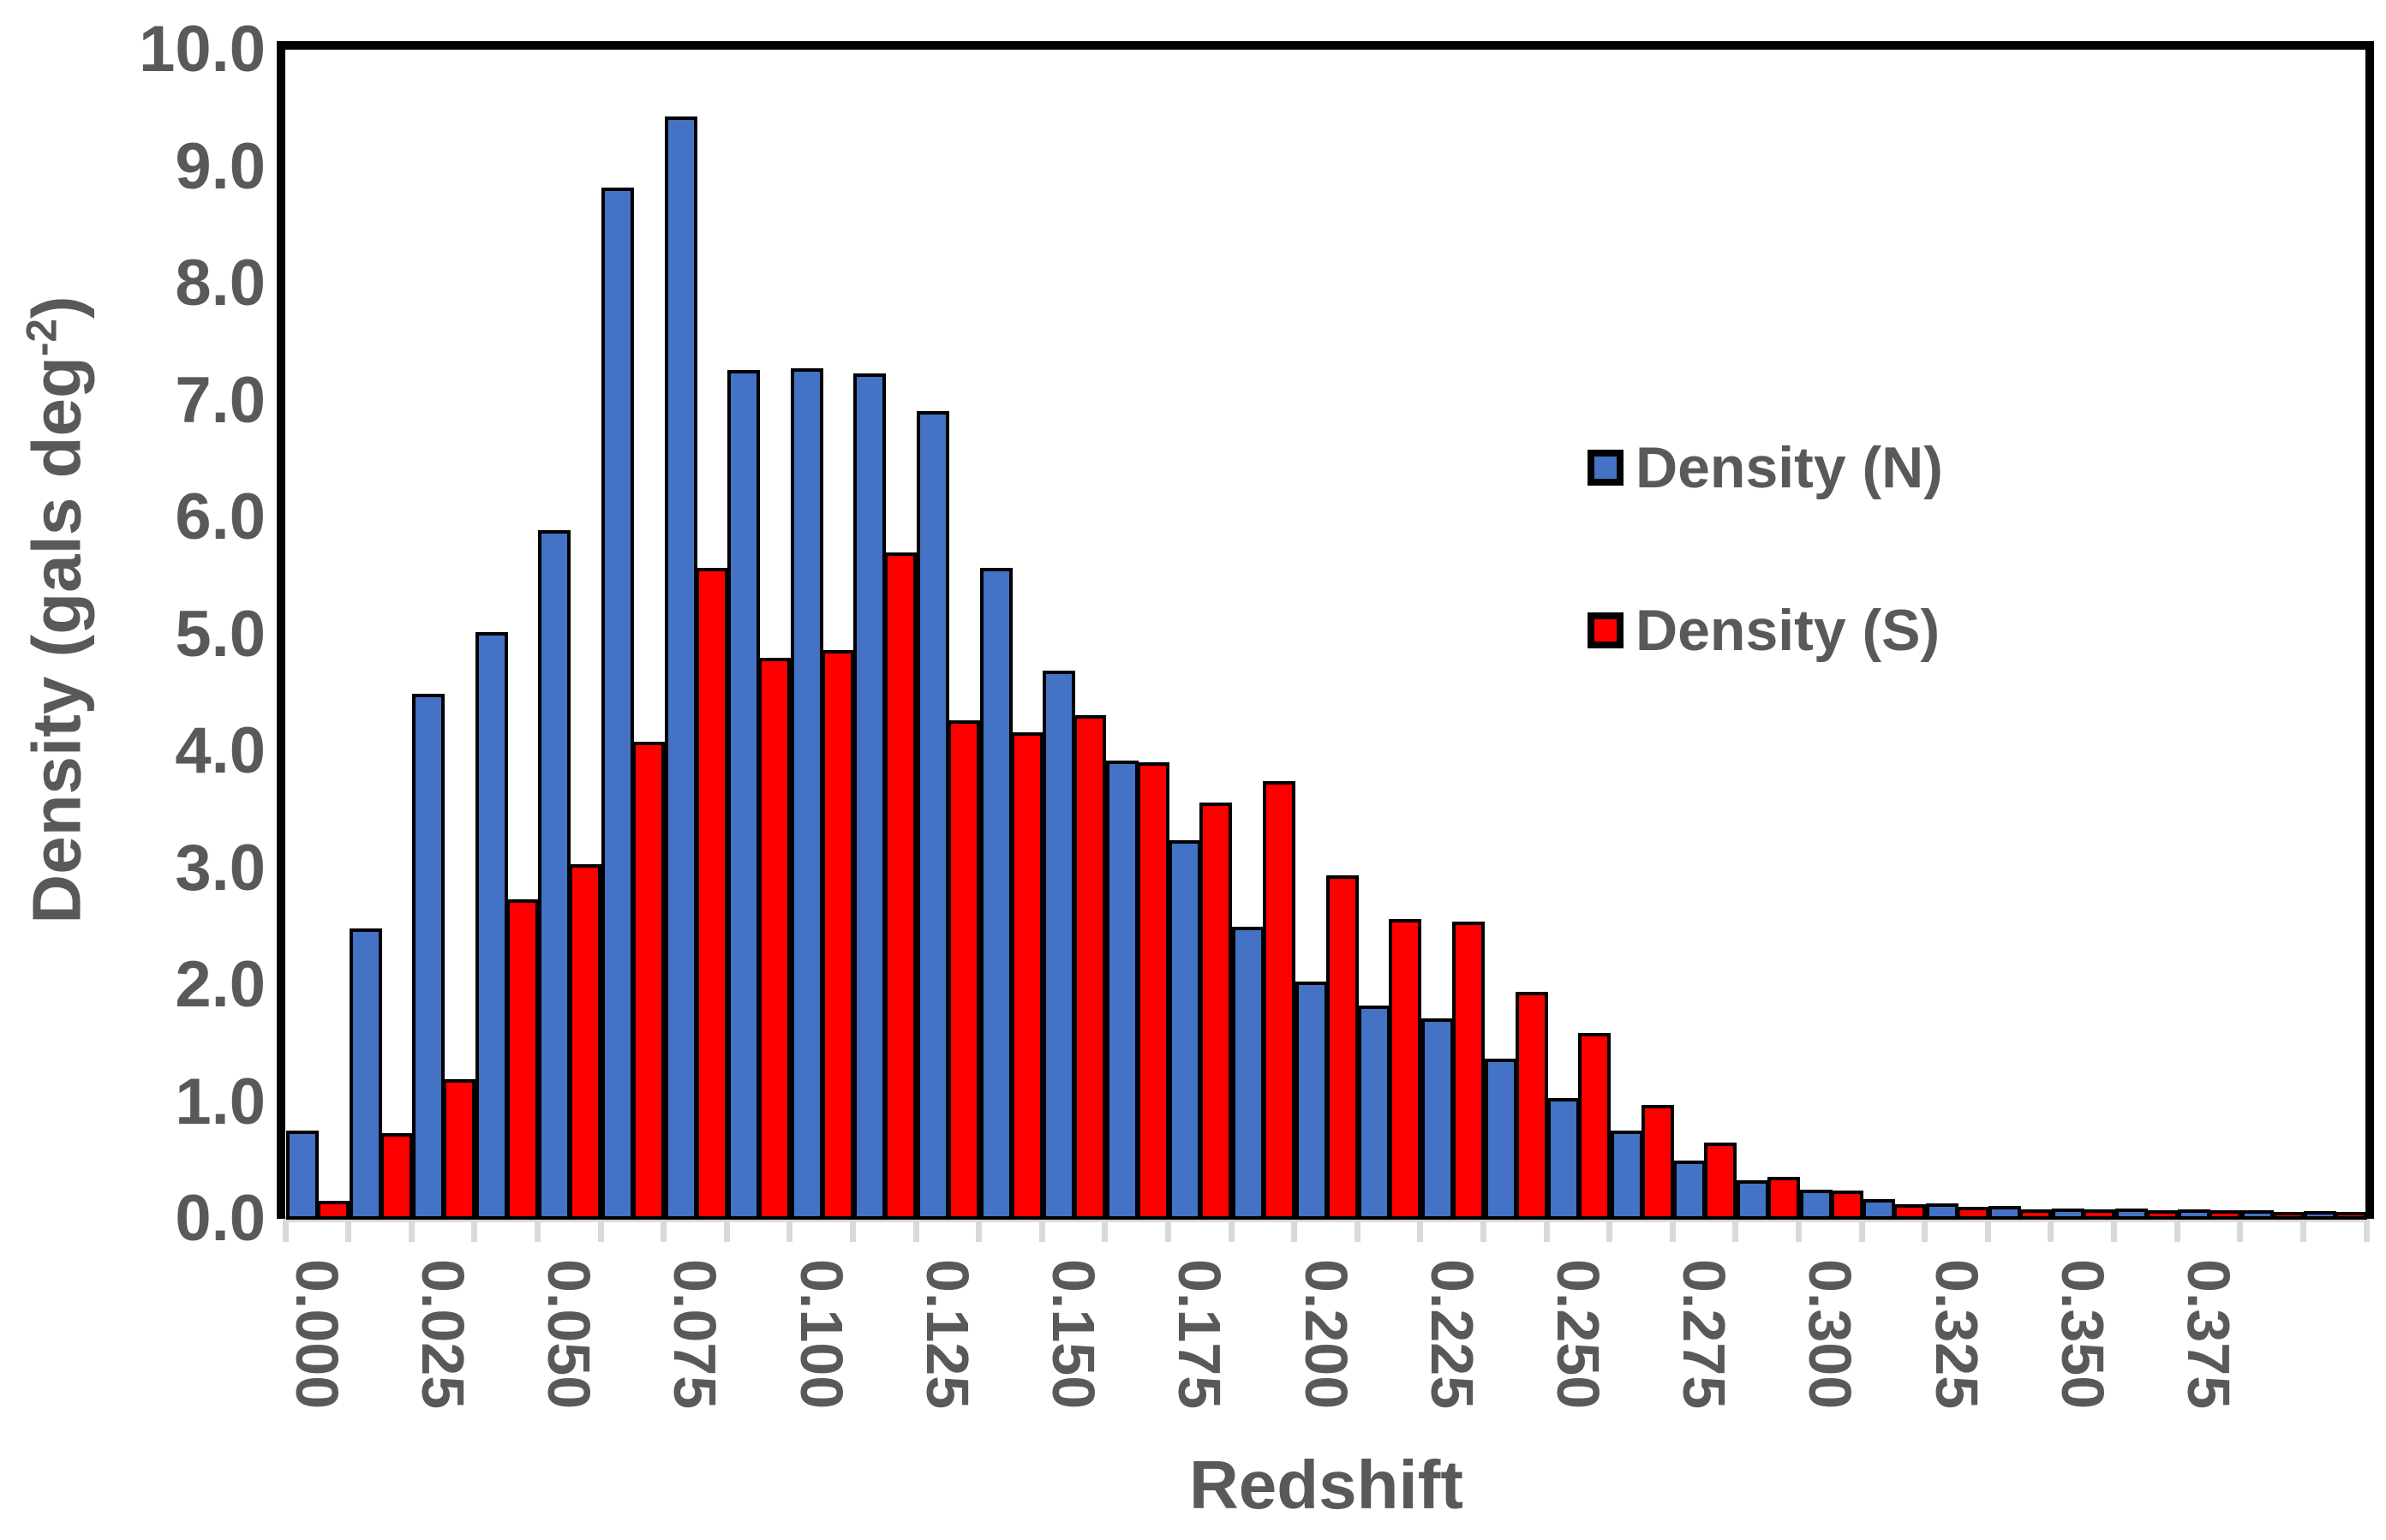  Describe the element at coordinates (1788, 630) in the screenshot. I see `legend-label-density-s: Density (S)` at that location.